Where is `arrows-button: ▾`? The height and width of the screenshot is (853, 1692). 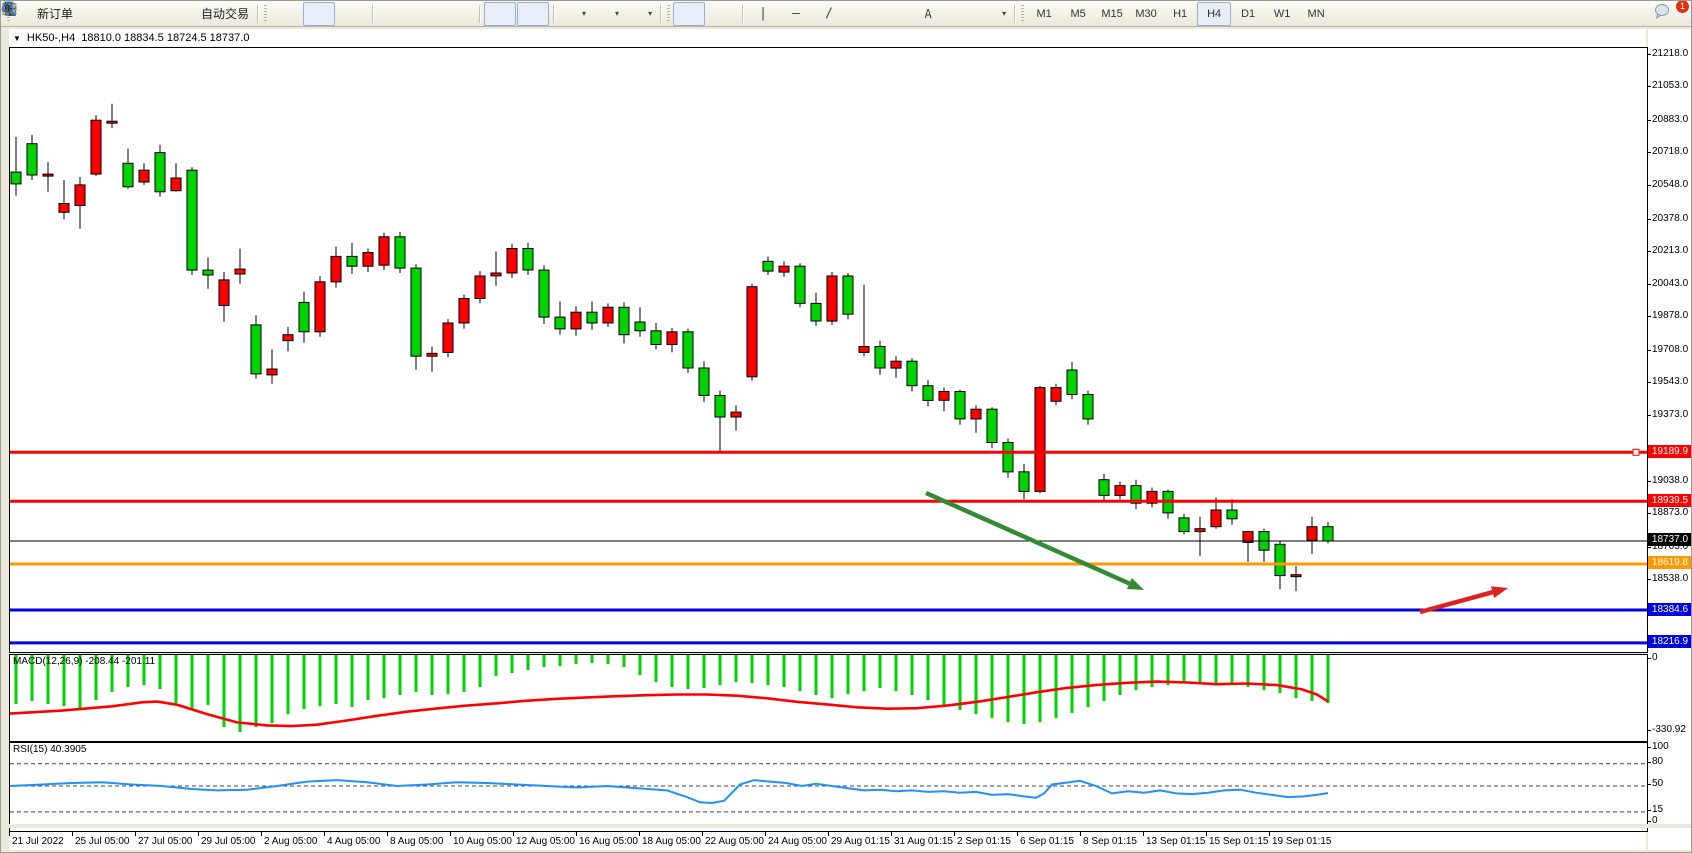 arrows-button: ▾ is located at coordinates (507, 14).